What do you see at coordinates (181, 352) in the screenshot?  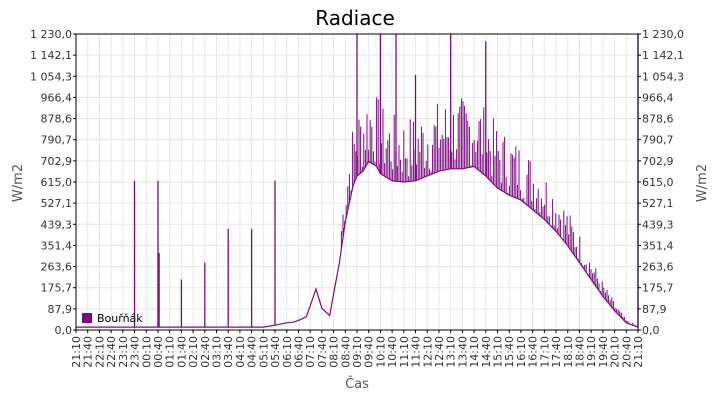 I see `x-tick-label: 01:40` at bounding box center [181, 352].